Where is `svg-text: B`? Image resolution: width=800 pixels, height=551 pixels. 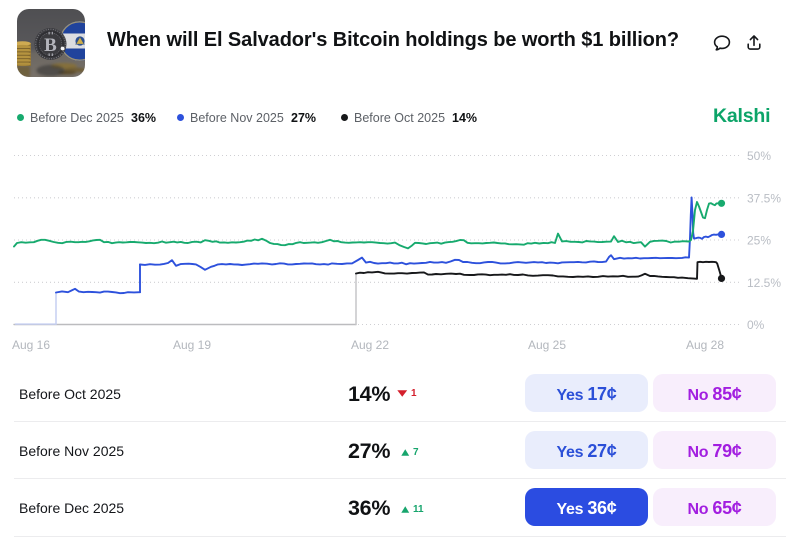 svg-text: B is located at coordinates (50, 45).